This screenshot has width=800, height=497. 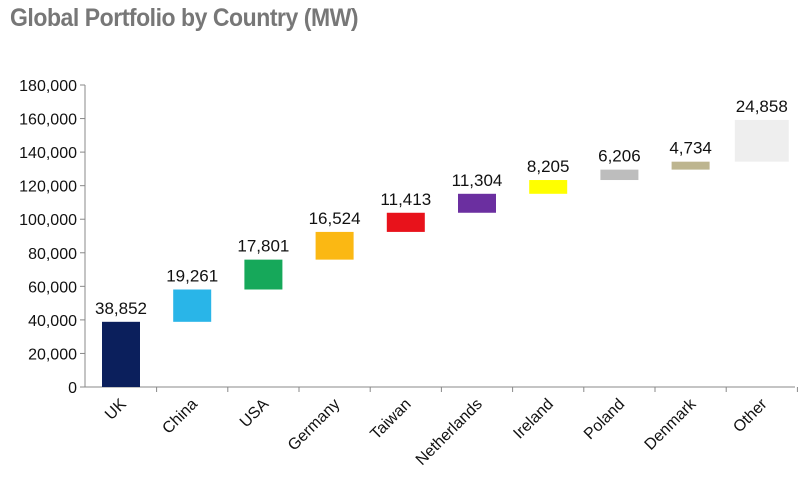 What do you see at coordinates (72, 388) in the screenshot?
I see `y-tick-label: 0` at bounding box center [72, 388].